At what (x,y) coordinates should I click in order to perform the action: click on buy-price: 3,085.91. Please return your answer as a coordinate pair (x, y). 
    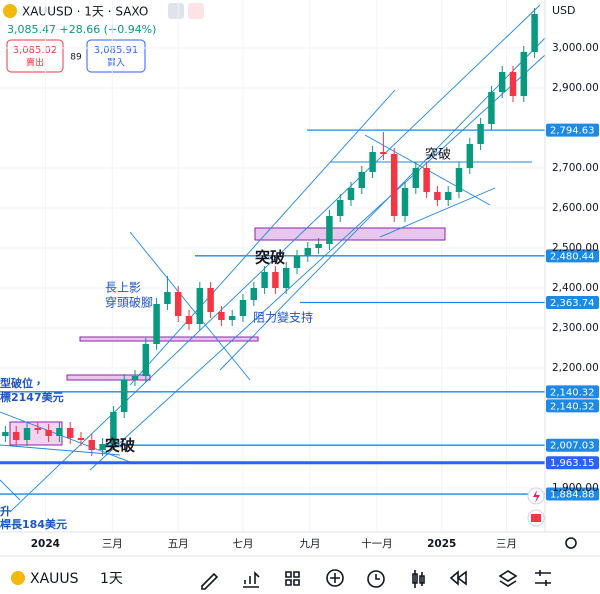
    Looking at the image, I should click on (116, 50).